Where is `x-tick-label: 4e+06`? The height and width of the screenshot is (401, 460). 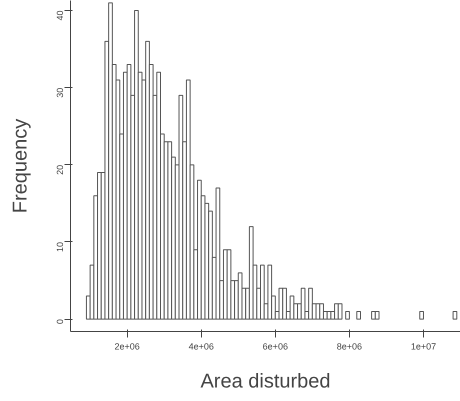 x-tick-label: 4e+06 is located at coordinates (201, 347).